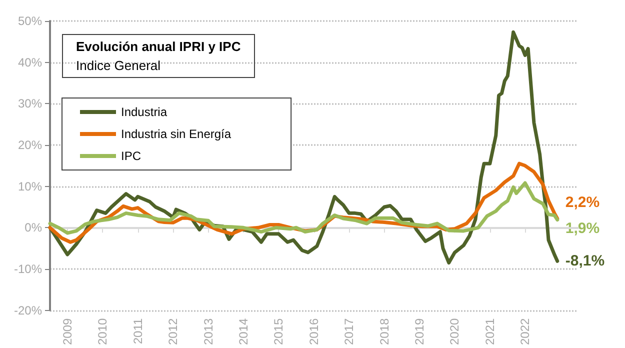 This screenshot has width=625, height=348. Describe the element at coordinates (208, 332) in the screenshot. I see `x-tick-label: 2013` at that location.